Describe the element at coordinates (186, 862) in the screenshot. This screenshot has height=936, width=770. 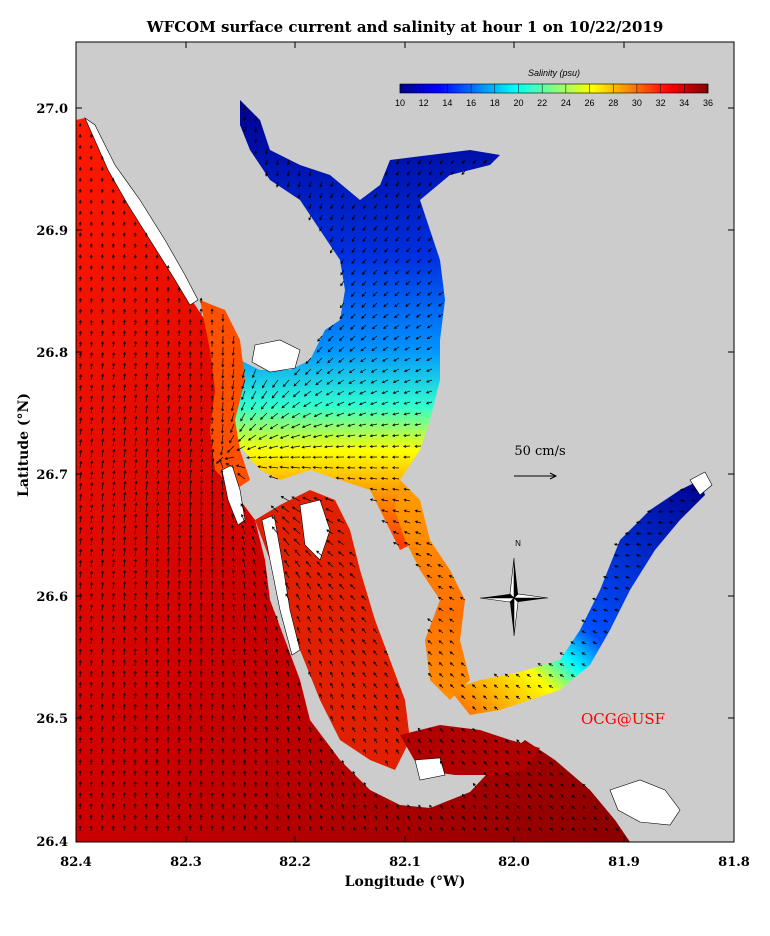
I see `x-tick-label: 82.3` at that location.